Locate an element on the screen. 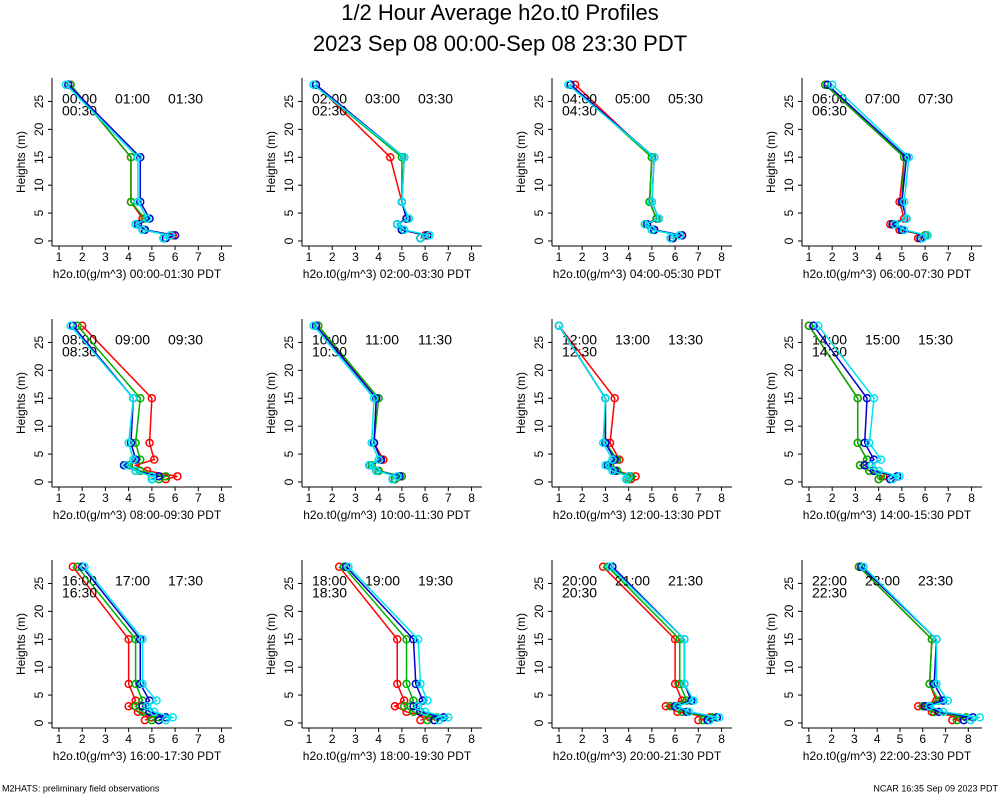 The width and height of the screenshot is (1000, 800). legend-label: 20:00 is located at coordinates (579, 581).